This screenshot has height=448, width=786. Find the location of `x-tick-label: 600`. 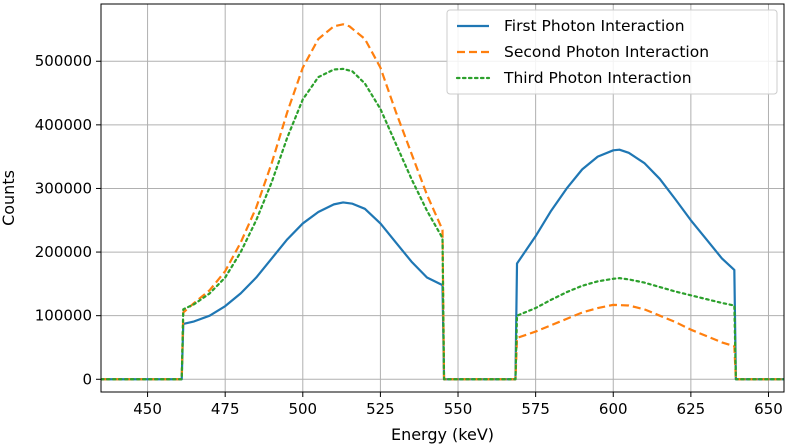

x-tick-label: 600 is located at coordinates (613, 409).